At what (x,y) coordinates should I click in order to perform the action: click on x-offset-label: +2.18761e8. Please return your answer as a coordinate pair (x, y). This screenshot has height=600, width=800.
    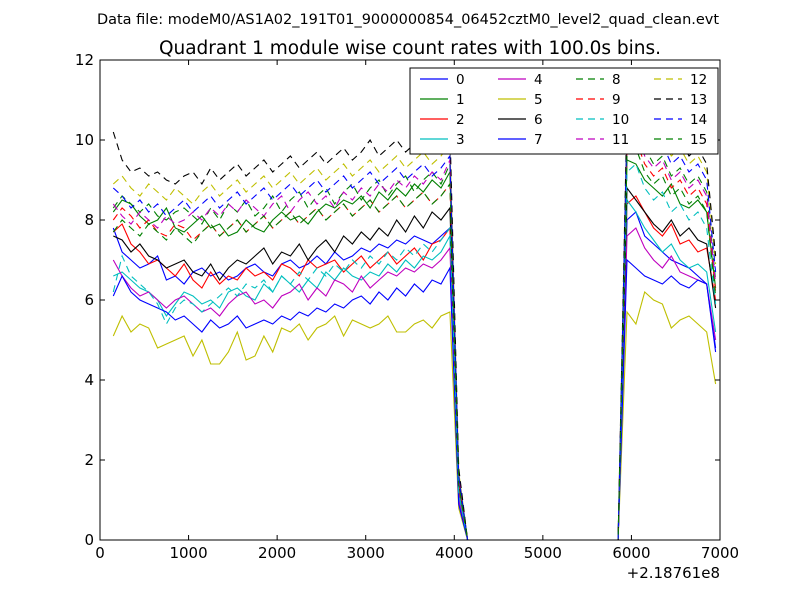
    Looking at the image, I should click on (673, 573).